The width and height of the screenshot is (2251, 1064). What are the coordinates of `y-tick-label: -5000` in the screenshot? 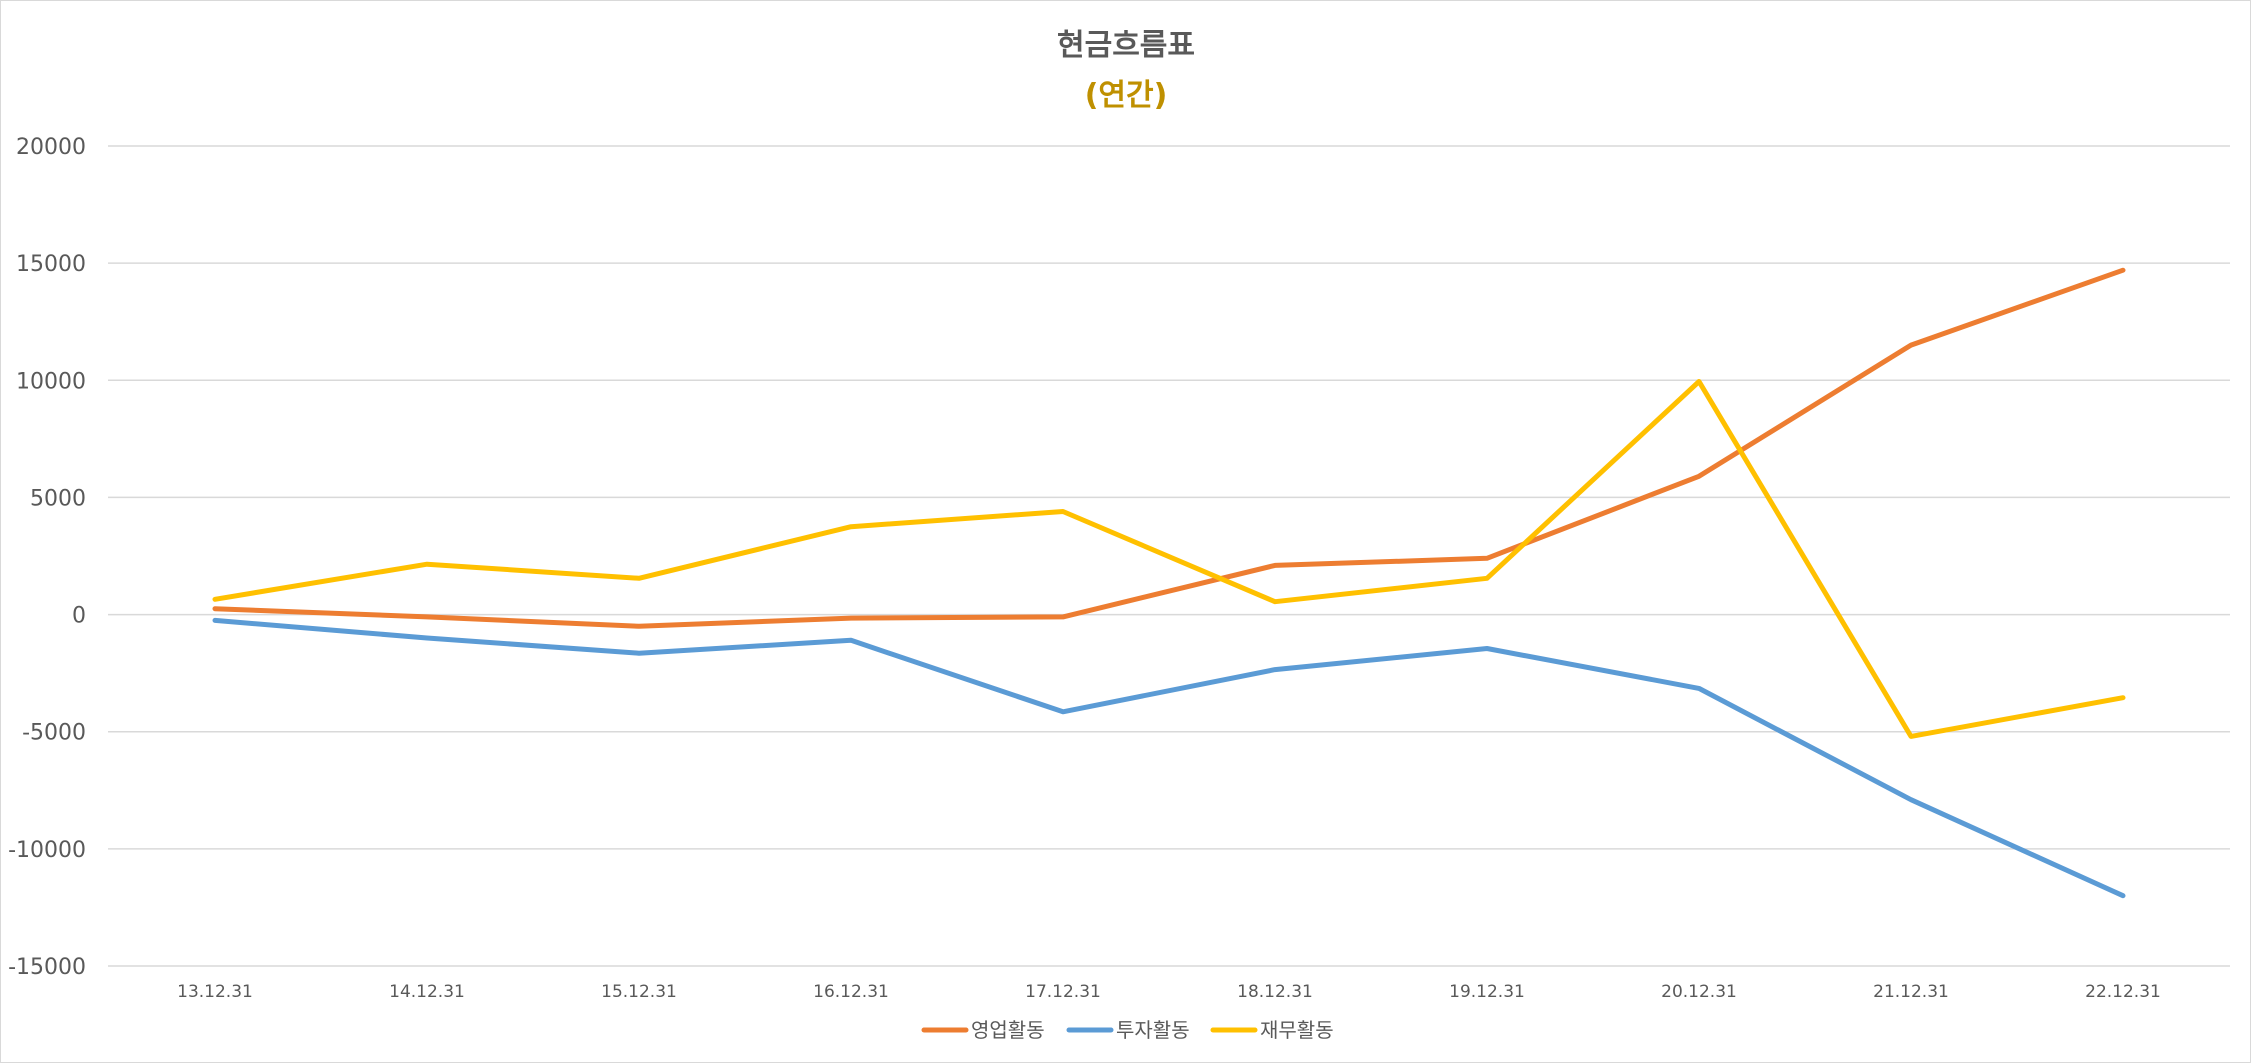 It's located at (54, 733).